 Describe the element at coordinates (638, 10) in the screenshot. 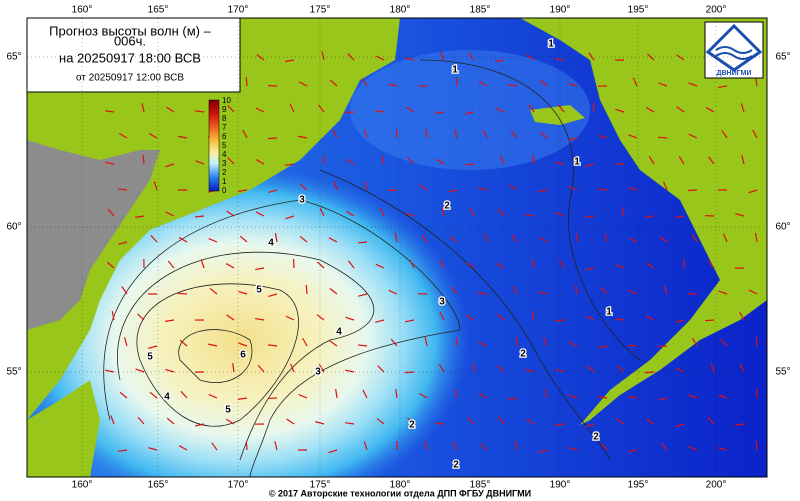

I see `lon-label: 195°` at that location.